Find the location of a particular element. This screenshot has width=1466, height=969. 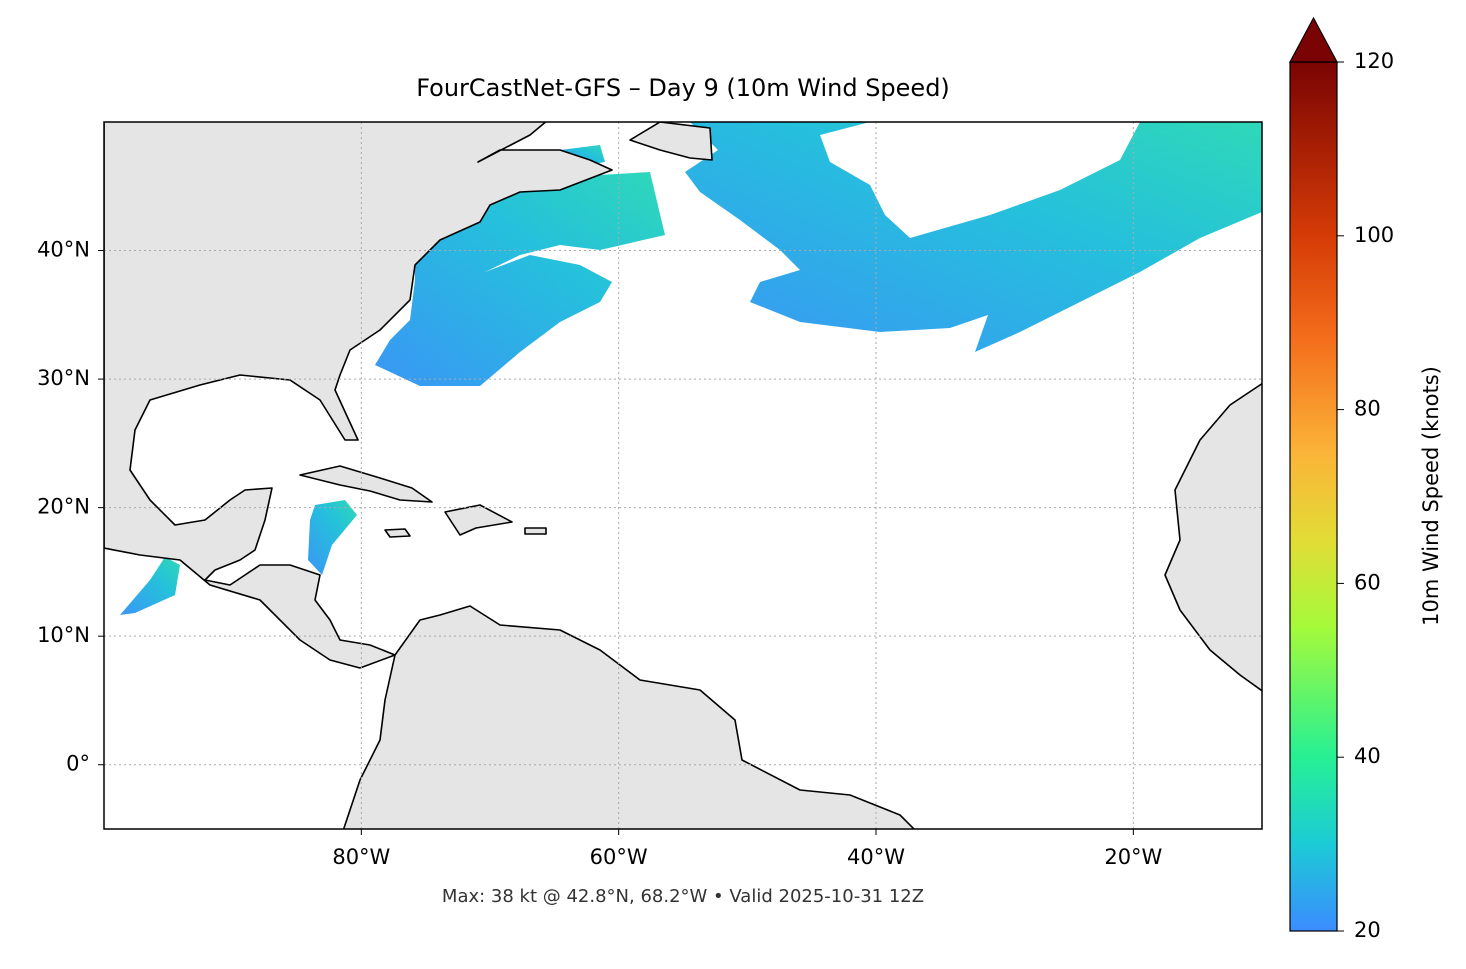

colorbar is located at coordinates (1313, 496).